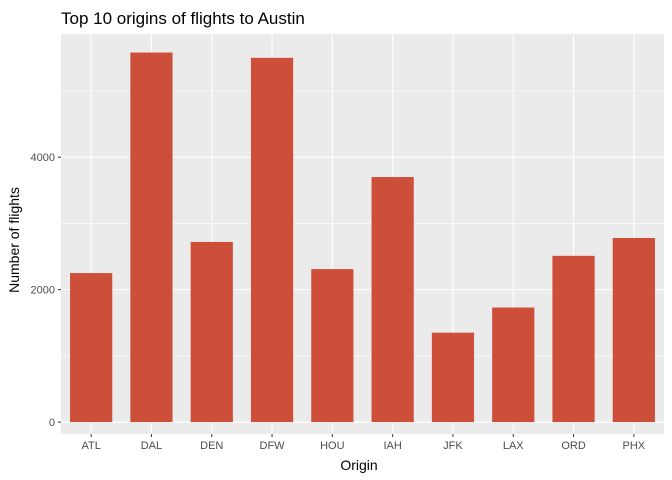  I want to click on y-tick-label: 0, so click(52, 423).